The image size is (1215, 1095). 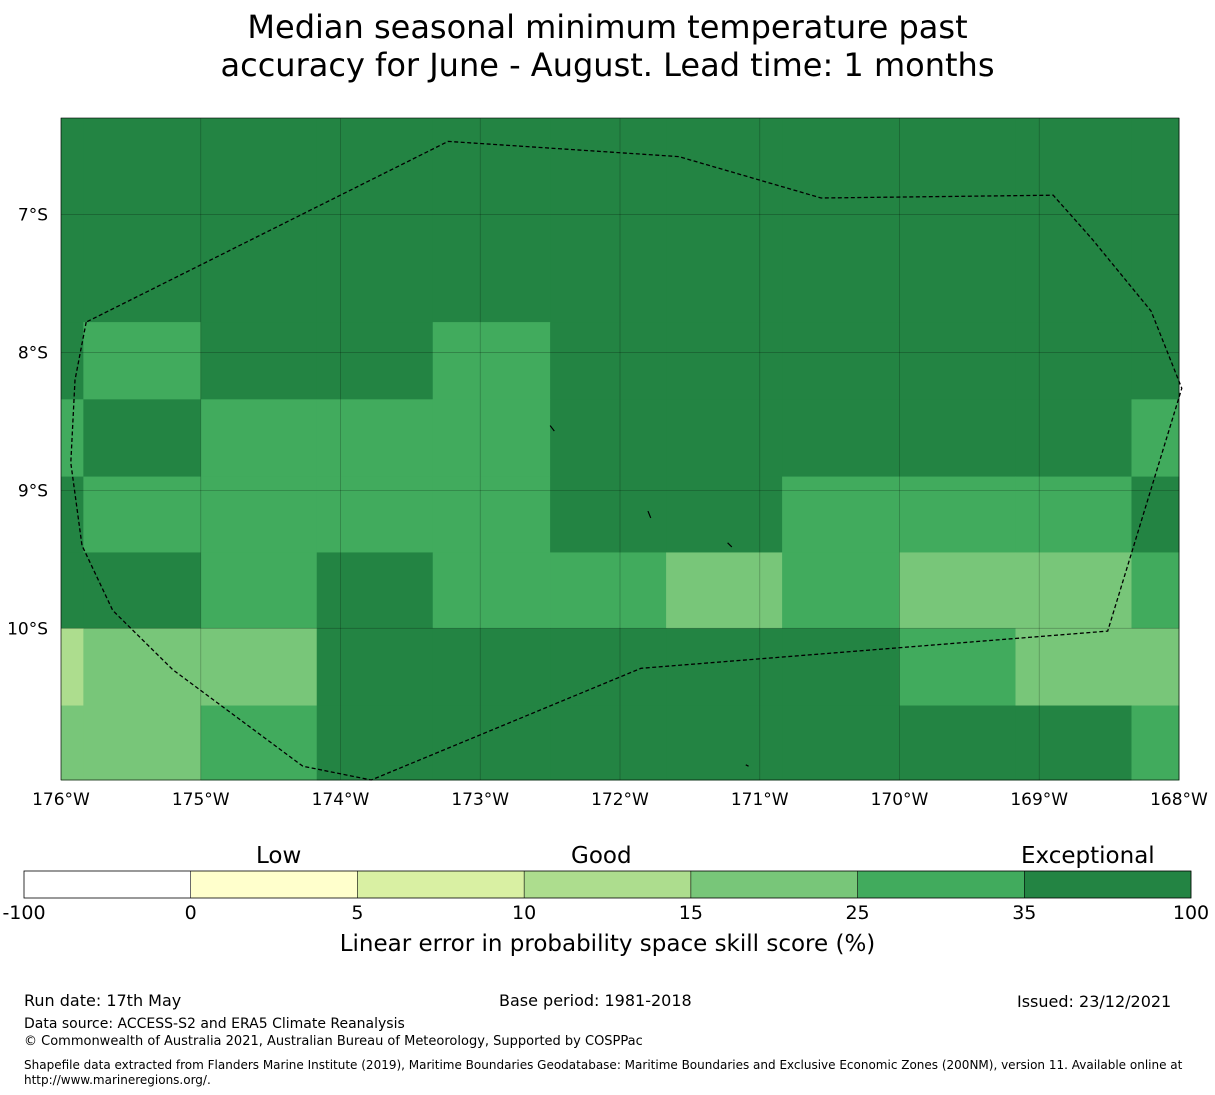 What do you see at coordinates (601, 856) in the screenshot?
I see `category-good: Good` at bounding box center [601, 856].